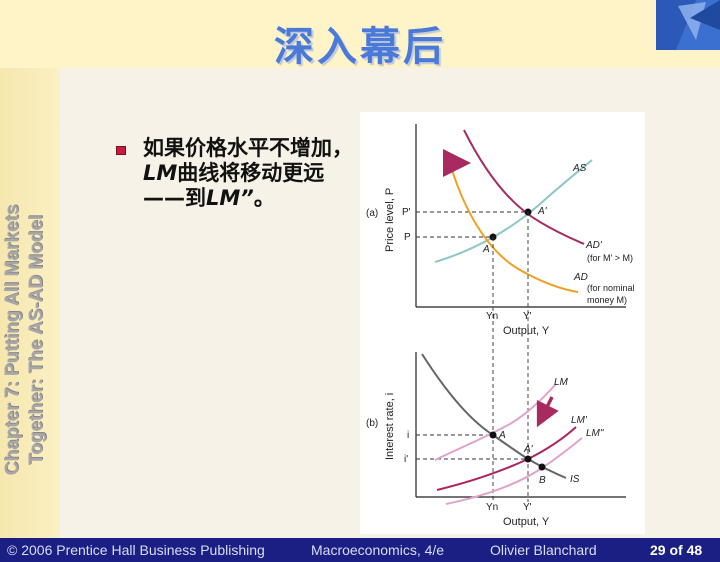 This screenshot has width=720, height=562. What do you see at coordinates (611, 288) in the screenshot?
I see `label-ad-note1: (for nominal` at bounding box center [611, 288].